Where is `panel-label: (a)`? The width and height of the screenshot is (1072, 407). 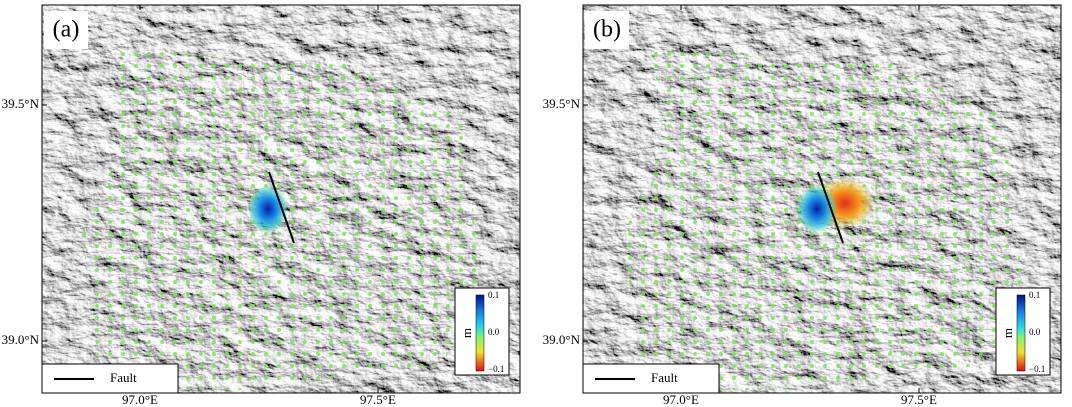 panel-label: (a) is located at coordinates (66, 30).